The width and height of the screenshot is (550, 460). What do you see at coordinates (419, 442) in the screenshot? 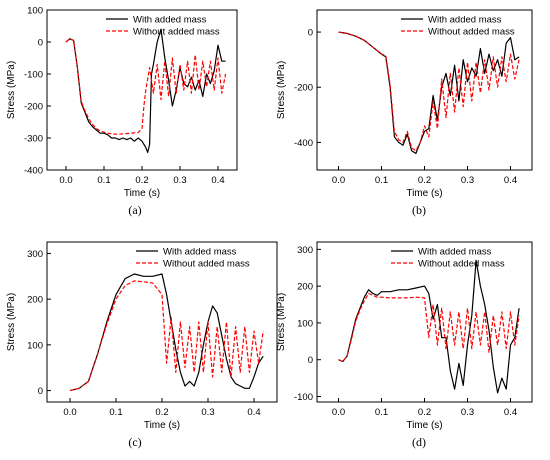
I see `panel-caption: (d)` at bounding box center [419, 442].